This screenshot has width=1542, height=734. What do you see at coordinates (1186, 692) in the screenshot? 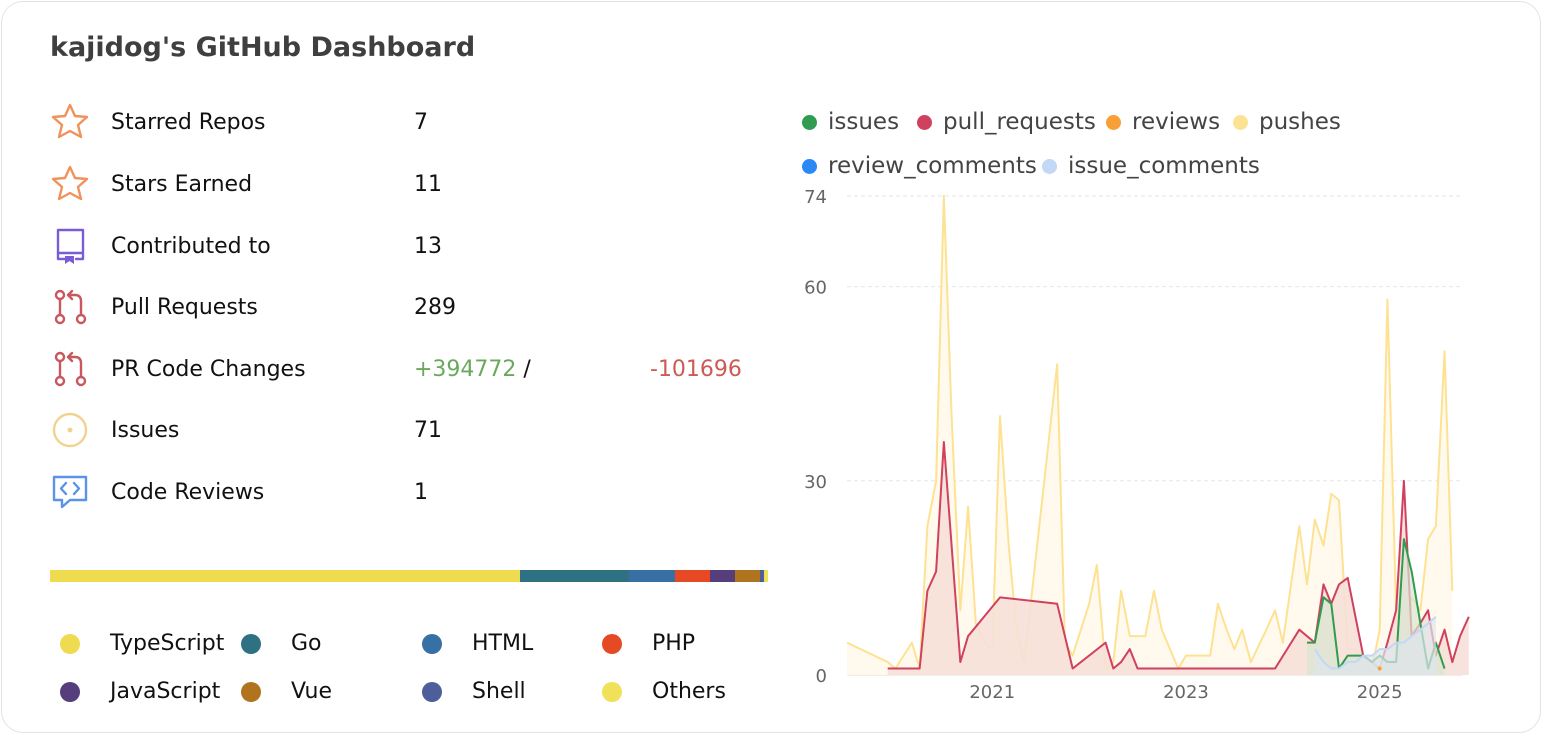
I see `x-tick-label: 2023` at bounding box center [1186, 692].